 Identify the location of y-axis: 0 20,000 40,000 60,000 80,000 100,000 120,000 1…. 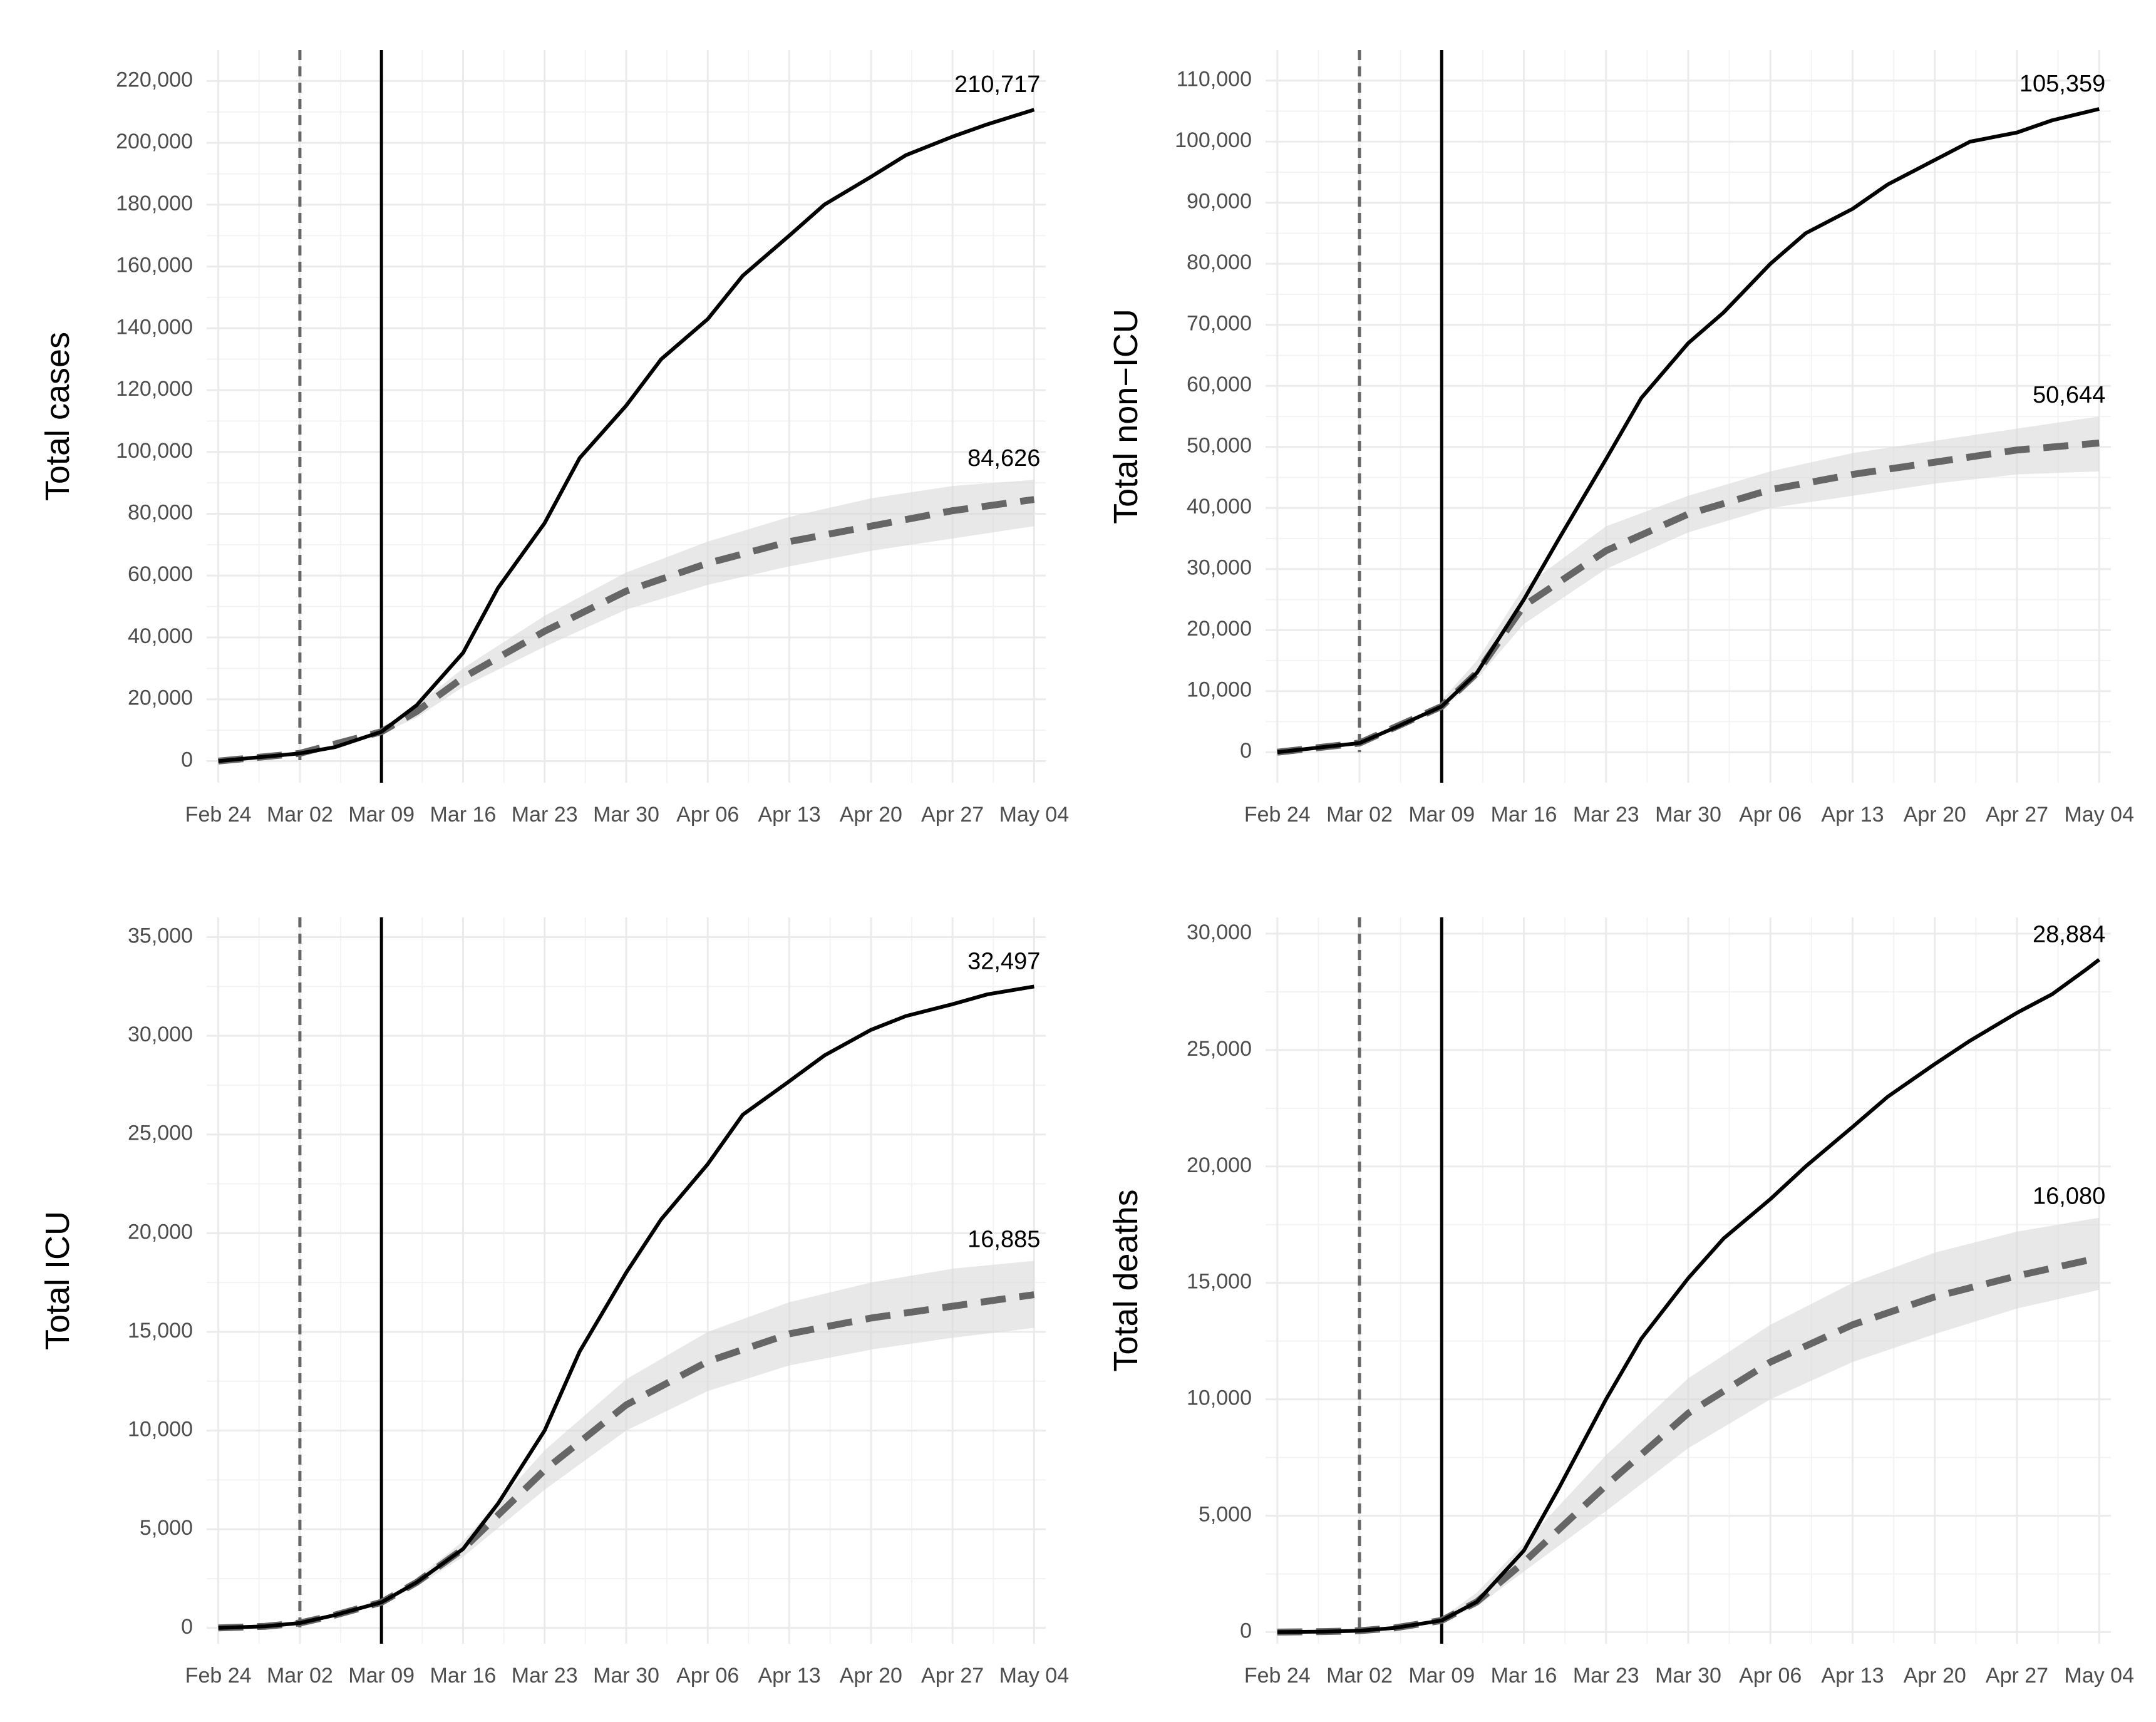
(154, 419).